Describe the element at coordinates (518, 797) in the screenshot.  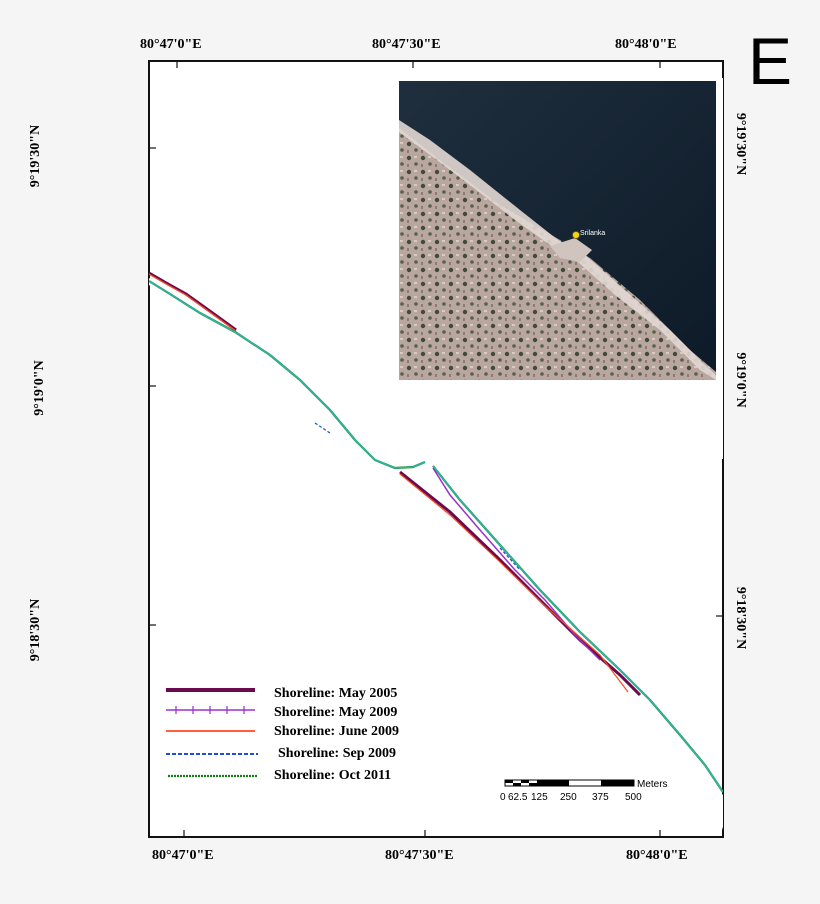
I see `scale-tick-1: 62.5` at that location.